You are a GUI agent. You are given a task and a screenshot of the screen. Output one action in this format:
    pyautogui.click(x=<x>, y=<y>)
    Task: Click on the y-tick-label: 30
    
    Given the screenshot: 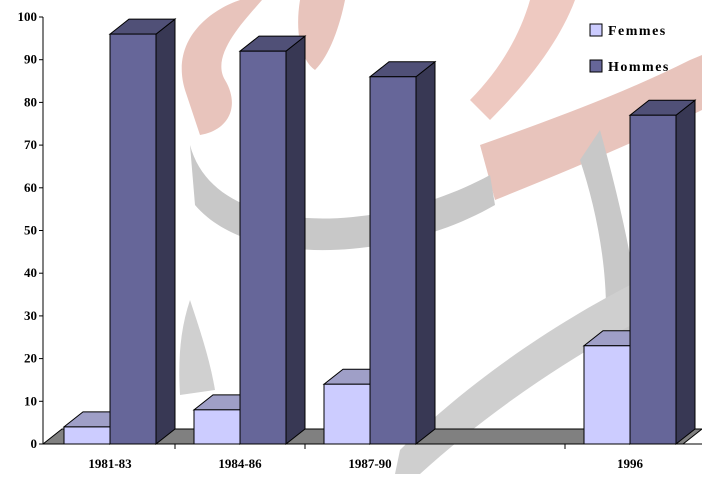 What is the action you would take?
    pyautogui.click(x=30, y=315)
    